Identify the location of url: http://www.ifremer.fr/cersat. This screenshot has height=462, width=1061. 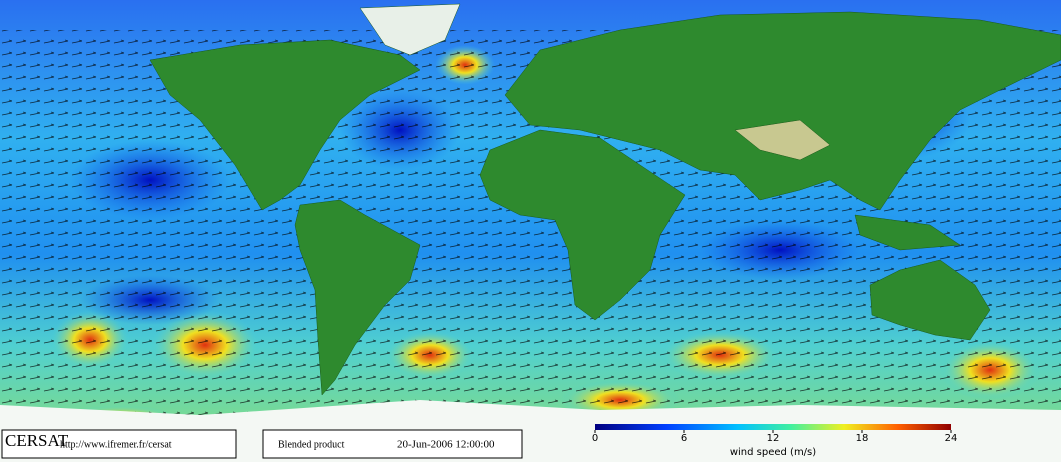
(116, 444).